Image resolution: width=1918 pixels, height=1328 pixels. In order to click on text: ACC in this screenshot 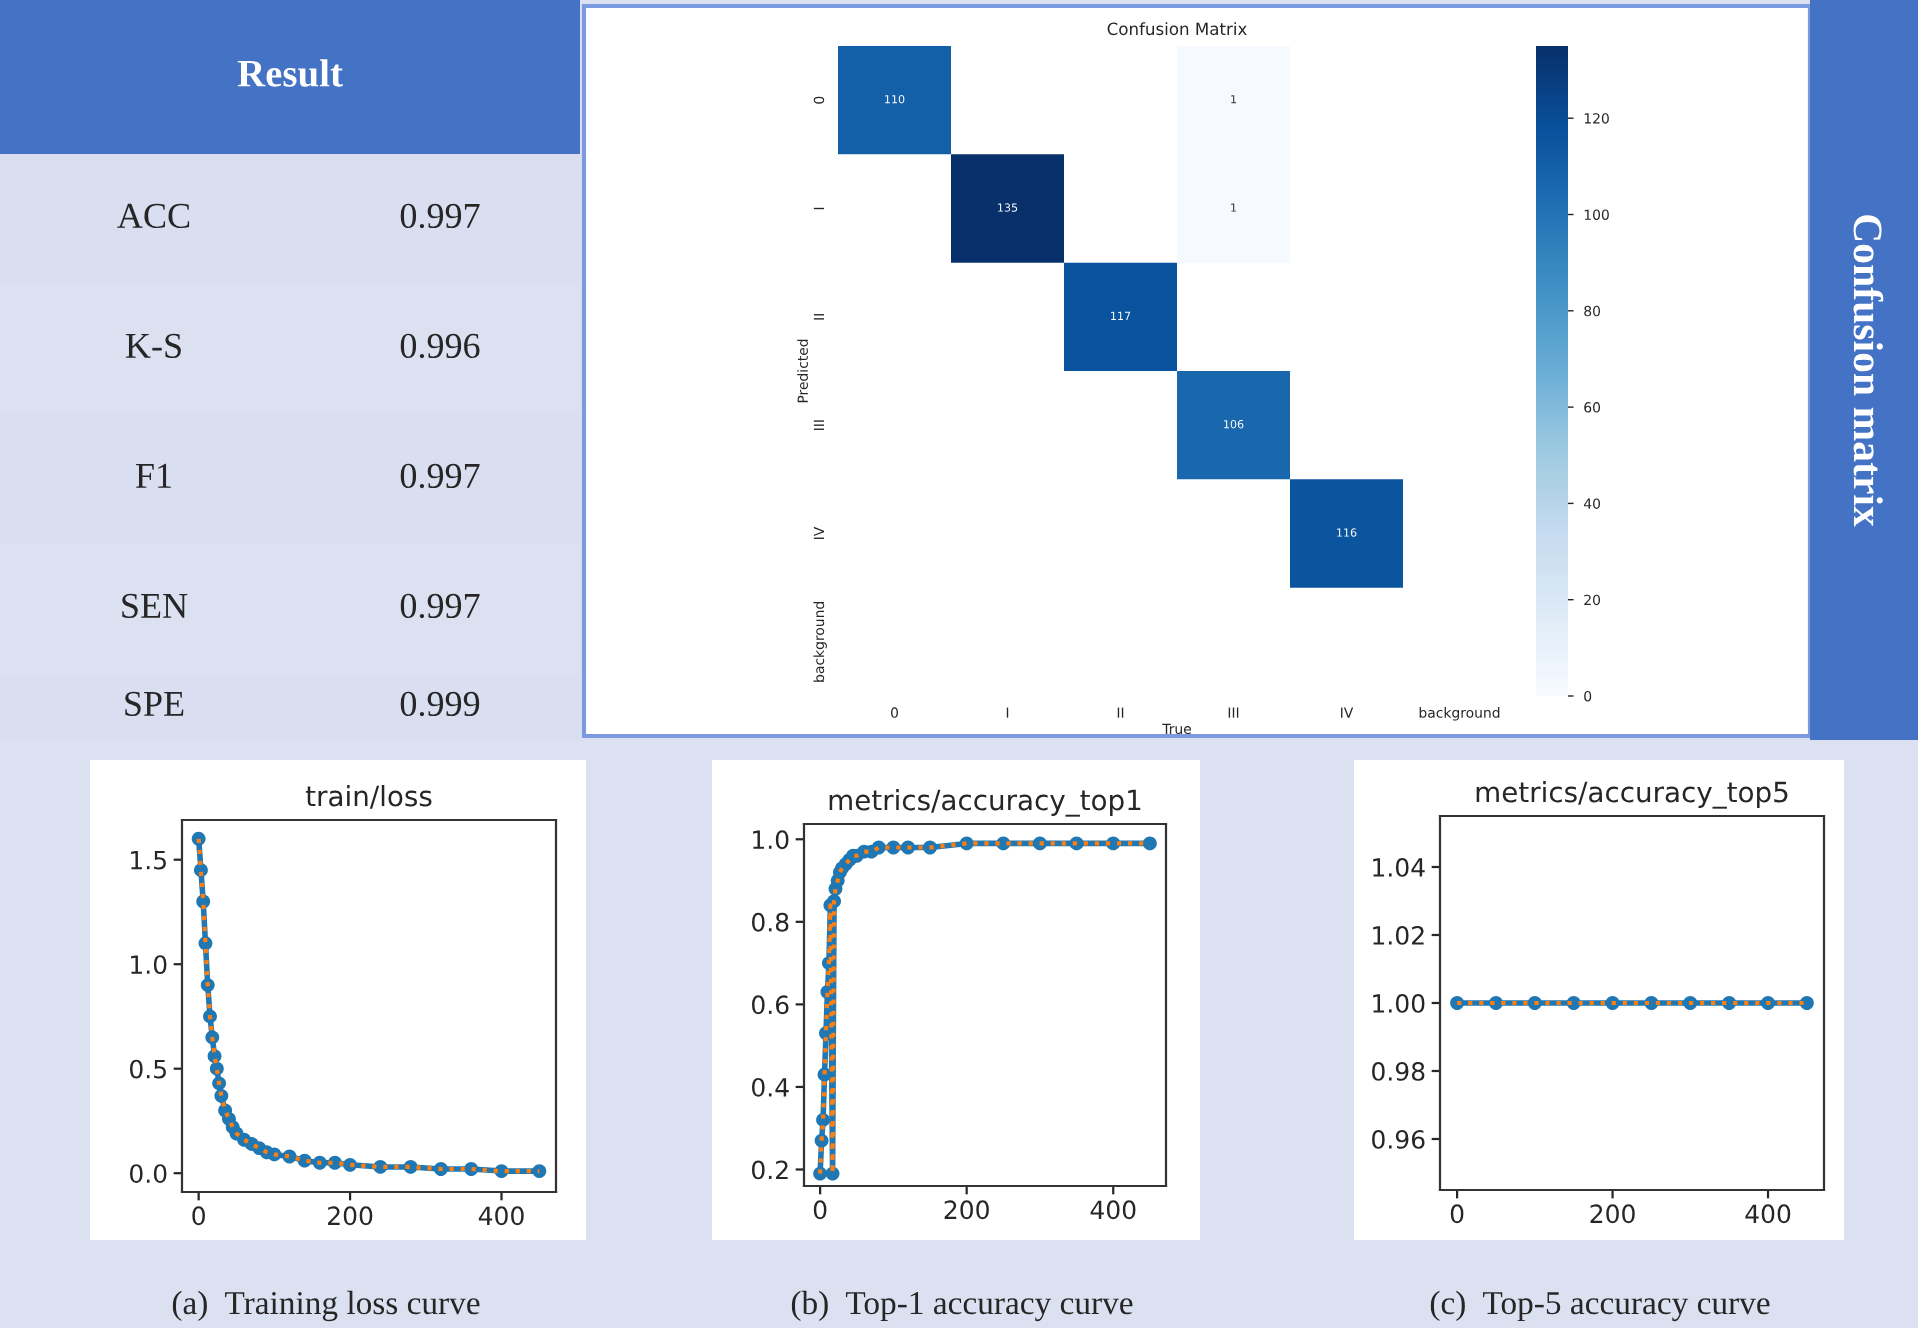, I will do `click(153, 216)`.